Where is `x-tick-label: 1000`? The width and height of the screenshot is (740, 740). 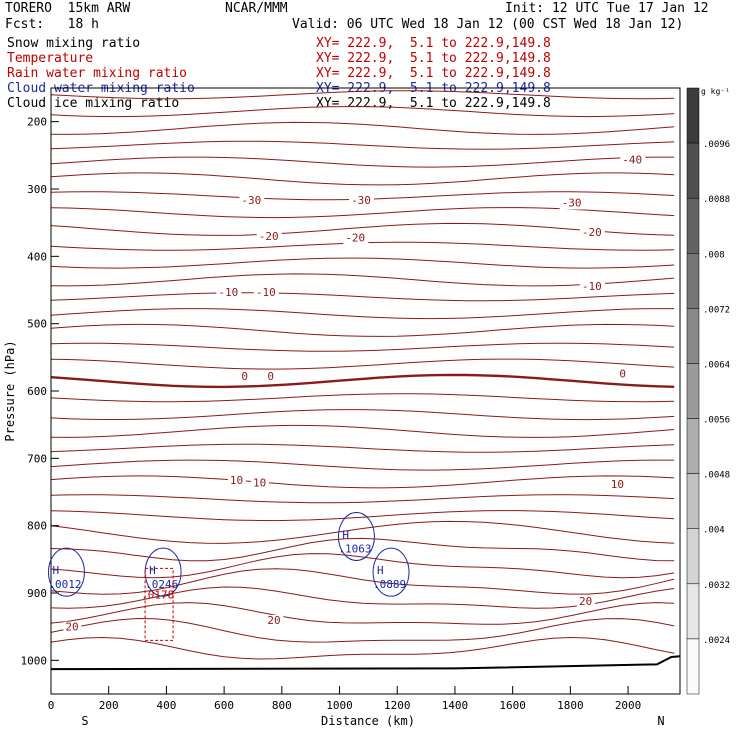 x-tick-label: 1000 is located at coordinates (339, 705).